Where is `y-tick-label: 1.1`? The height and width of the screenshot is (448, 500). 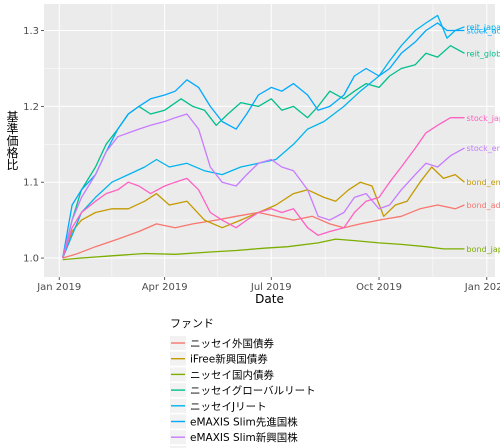
y-tick-label: 1.1 is located at coordinates (31, 183).